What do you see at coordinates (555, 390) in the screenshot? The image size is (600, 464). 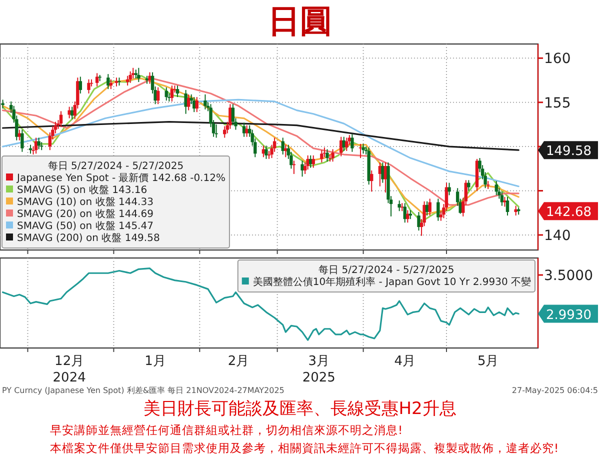 I see `text: 27-May-2025 06:04:5` at bounding box center [555, 390].